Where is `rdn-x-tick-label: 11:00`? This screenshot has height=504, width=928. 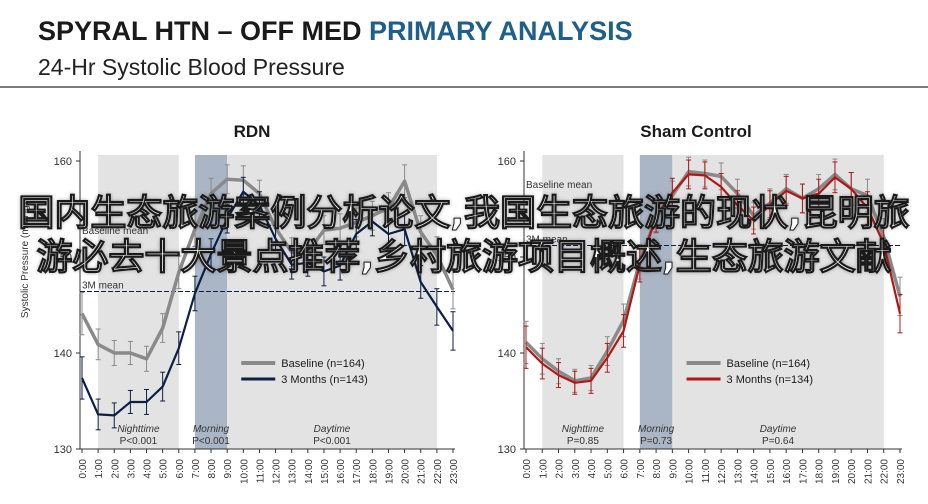
rdn-x-tick-label: 11:00 is located at coordinates (260, 471).